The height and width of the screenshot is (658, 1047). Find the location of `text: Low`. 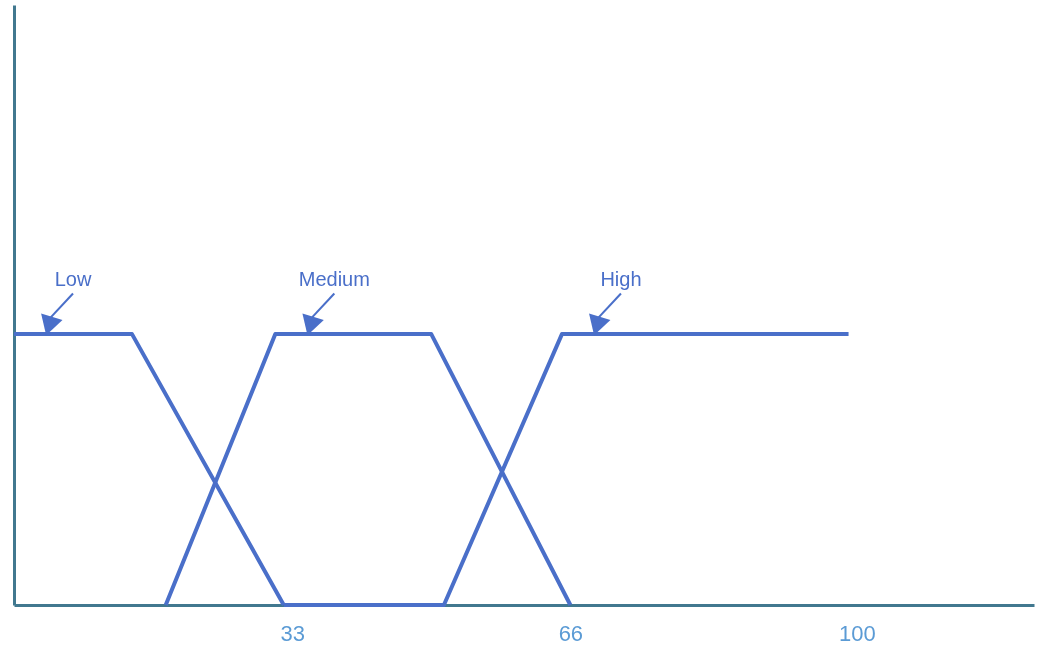

text: Low is located at coordinates (73, 278).